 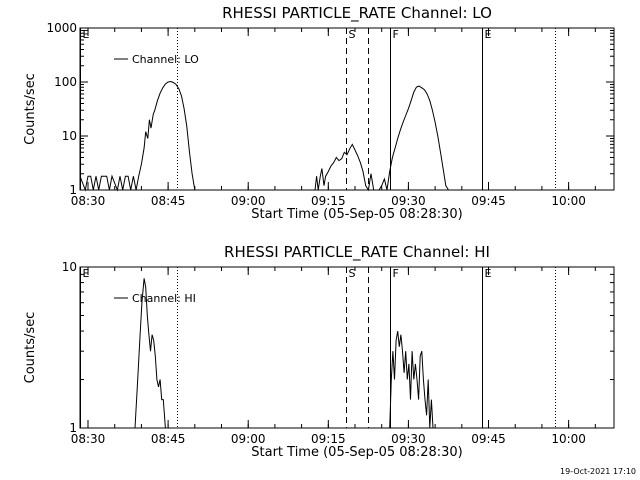 What do you see at coordinates (357, 13) in the screenshot?
I see `chart-title: RHESSI PARTICLE_RATE Channel: LO` at bounding box center [357, 13].